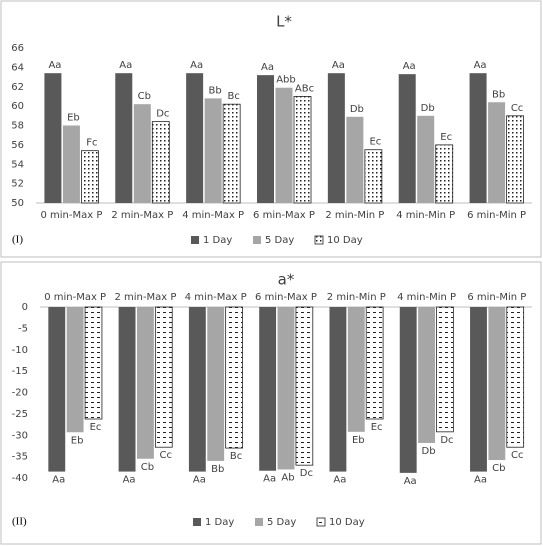  I want to click on y-tick-label: 58, so click(17, 126).